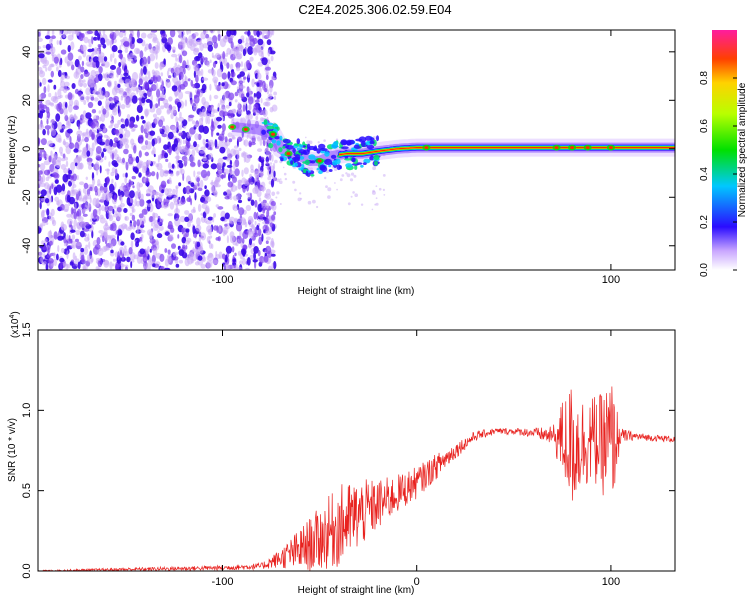  I want to click on top-y-tick-label: 0, so click(27, 149).